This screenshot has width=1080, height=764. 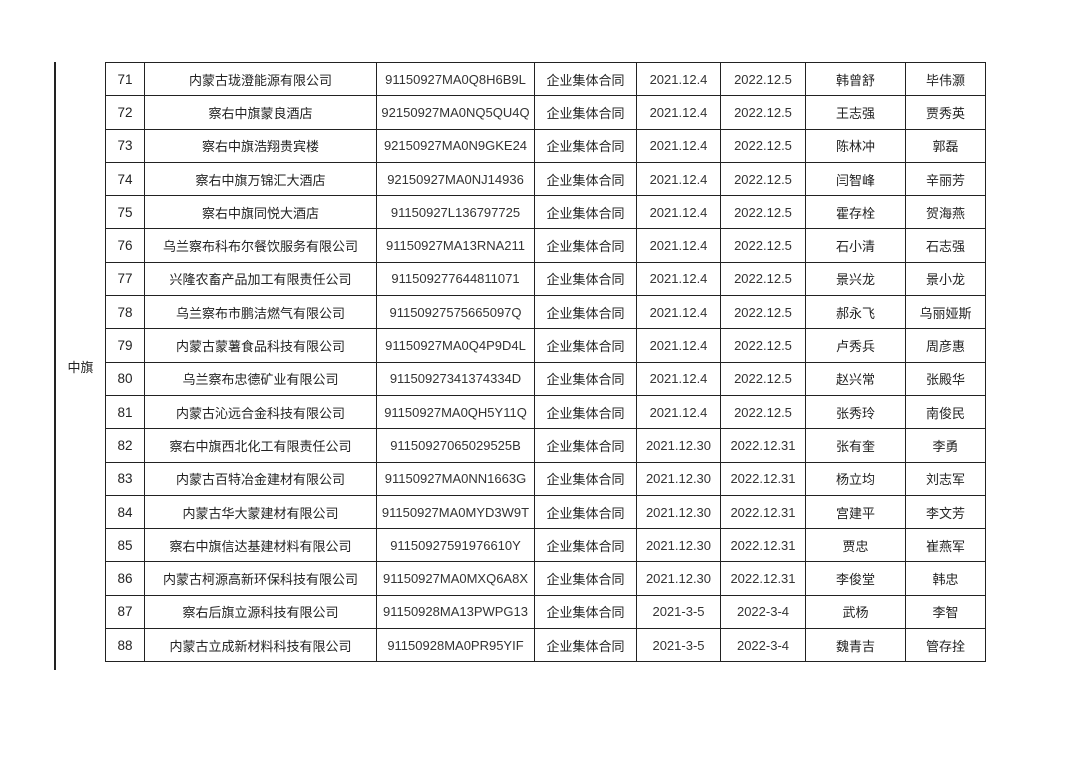 I want to click on region-border-line, so click(x=55, y=366).